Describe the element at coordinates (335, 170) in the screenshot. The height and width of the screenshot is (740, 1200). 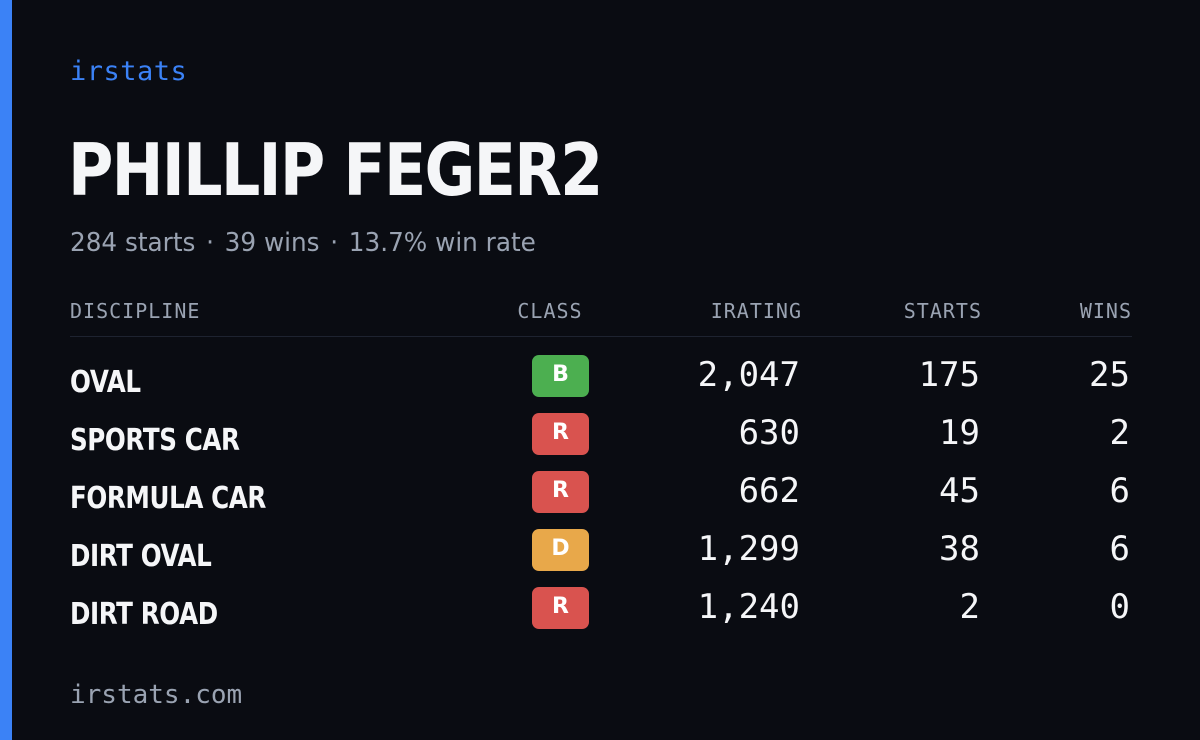
I see `driver-name: PHILLIP FEGER2` at that location.